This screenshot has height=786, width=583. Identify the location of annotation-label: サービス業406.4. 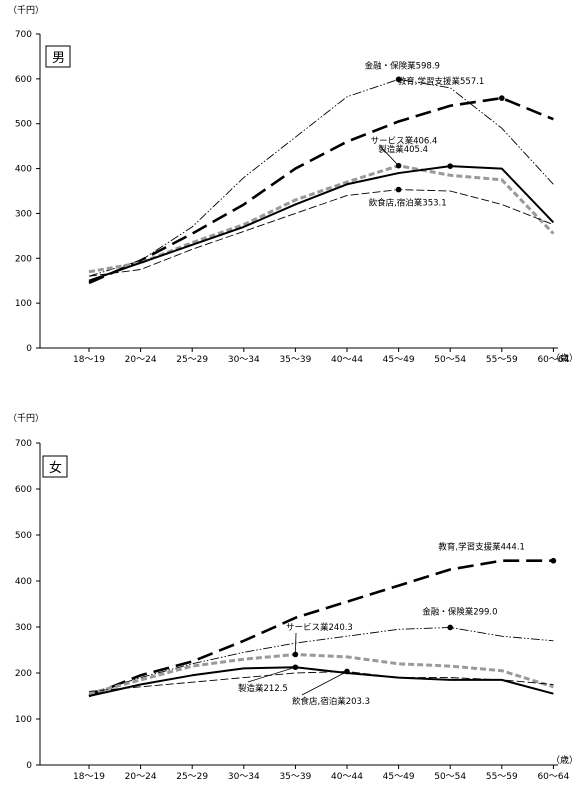
(404, 141).